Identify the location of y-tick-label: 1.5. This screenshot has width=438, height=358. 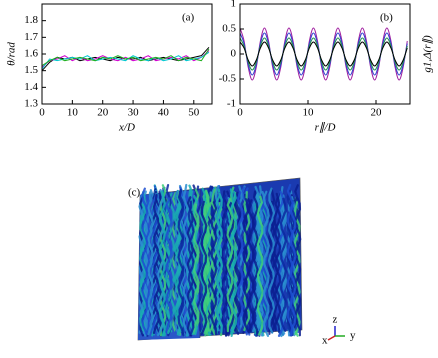
(31, 70).